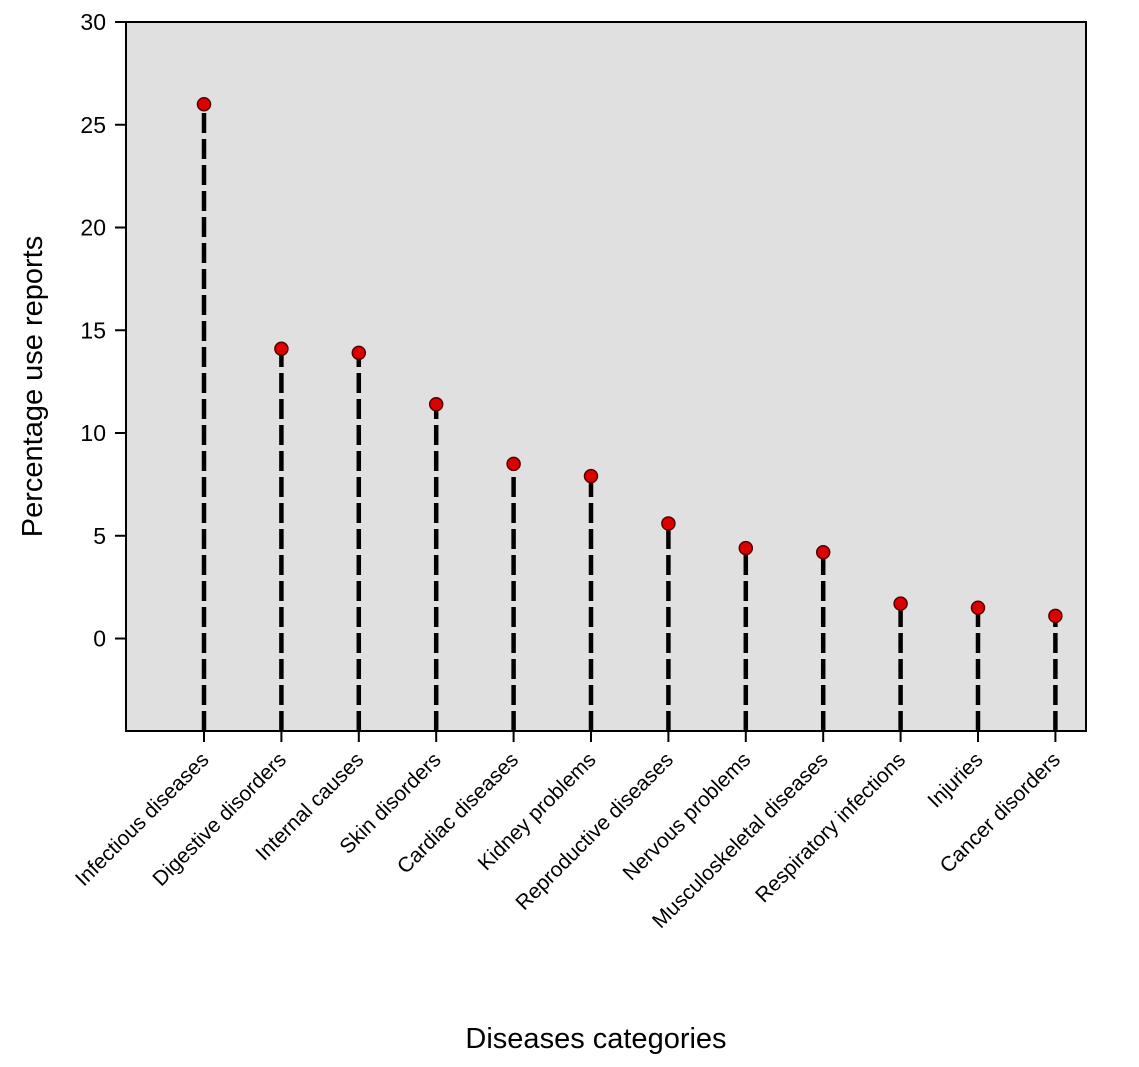  Describe the element at coordinates (594, 831) in the screenshot. I see `x-category-label: Reproductive diseases` at that location.